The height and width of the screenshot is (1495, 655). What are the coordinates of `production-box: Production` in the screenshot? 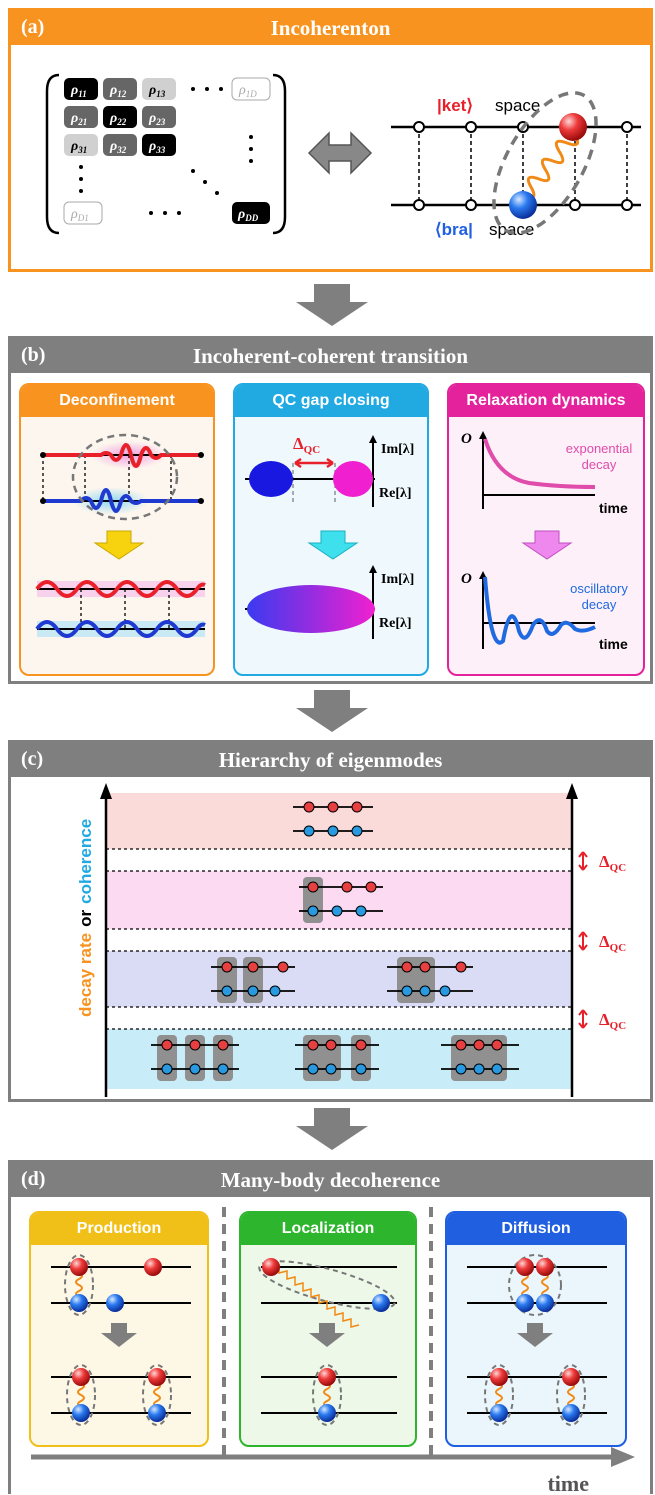 It's located at (119, 1329).